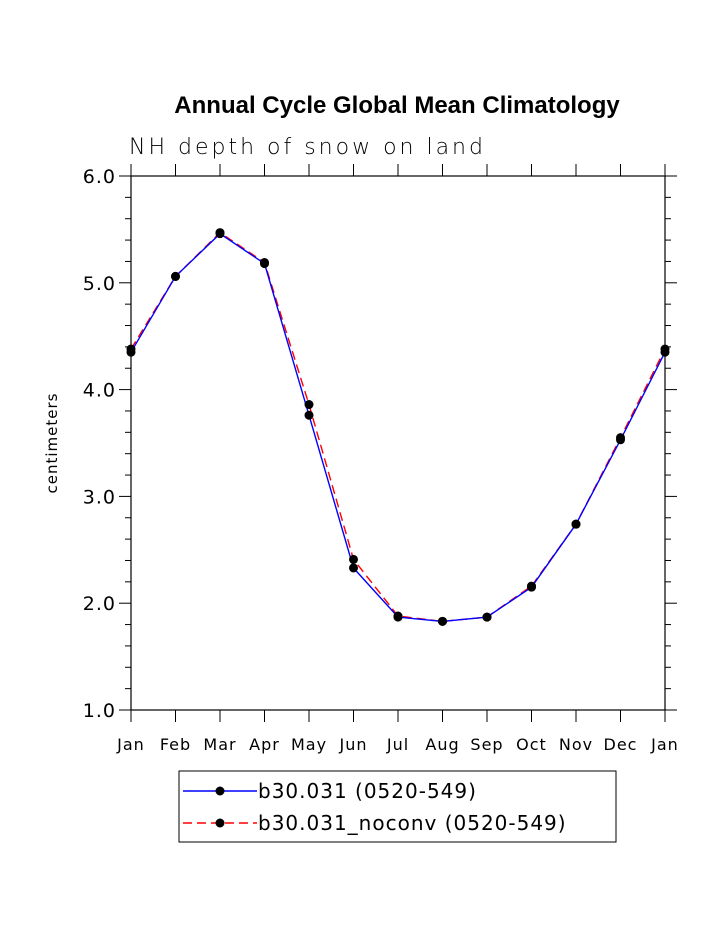 Image resolution: width=723 pixels, height=935 pixels. Describe the element at coordinates (307, 147) in the screenshot. I see `chart-subtitle: NH depth of snow on land` at that location.